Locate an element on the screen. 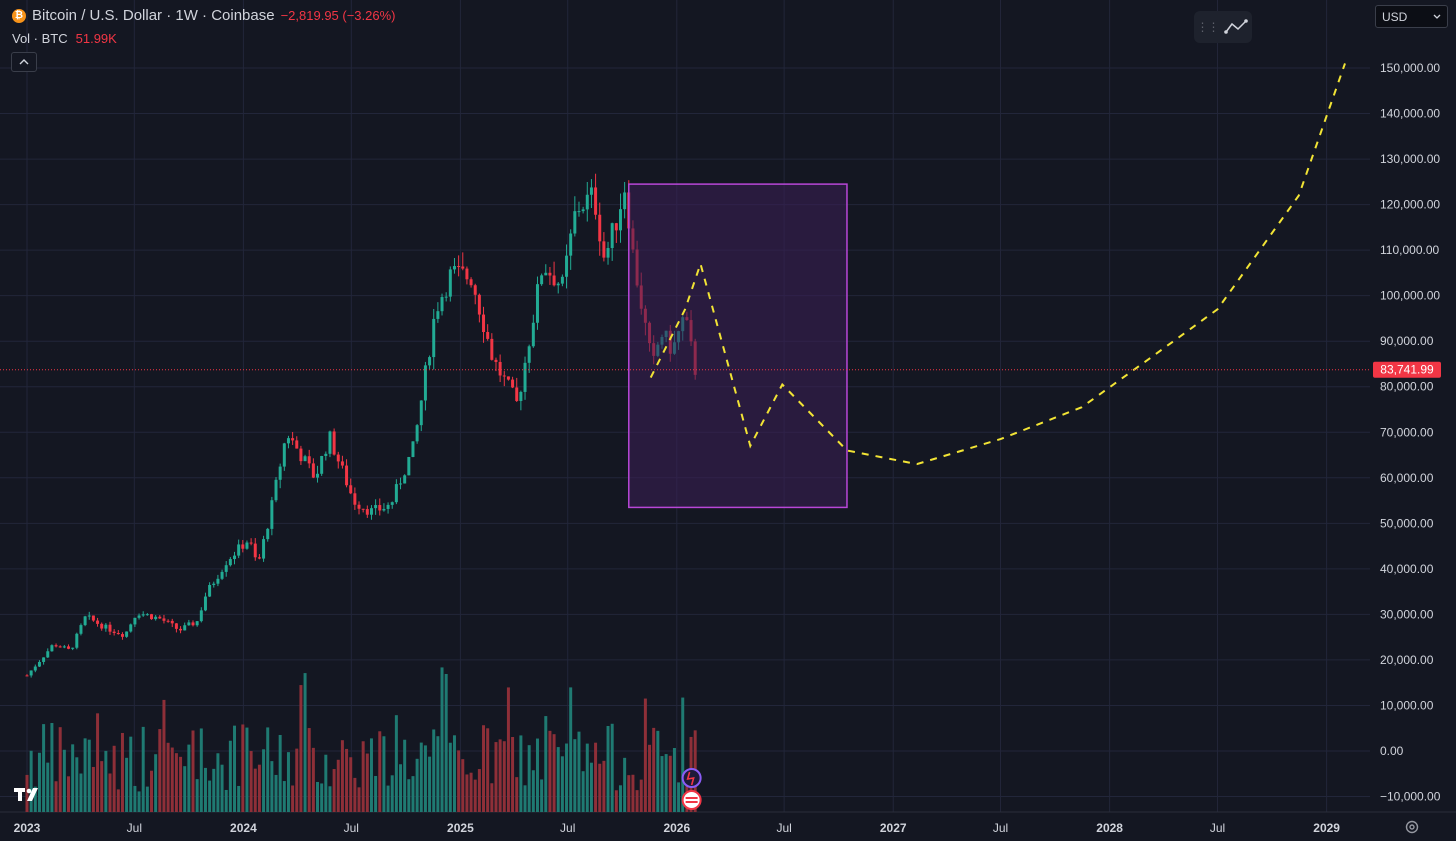  drawing-toolbar: ⋮⋮ is located at coordinates (1223, 27).